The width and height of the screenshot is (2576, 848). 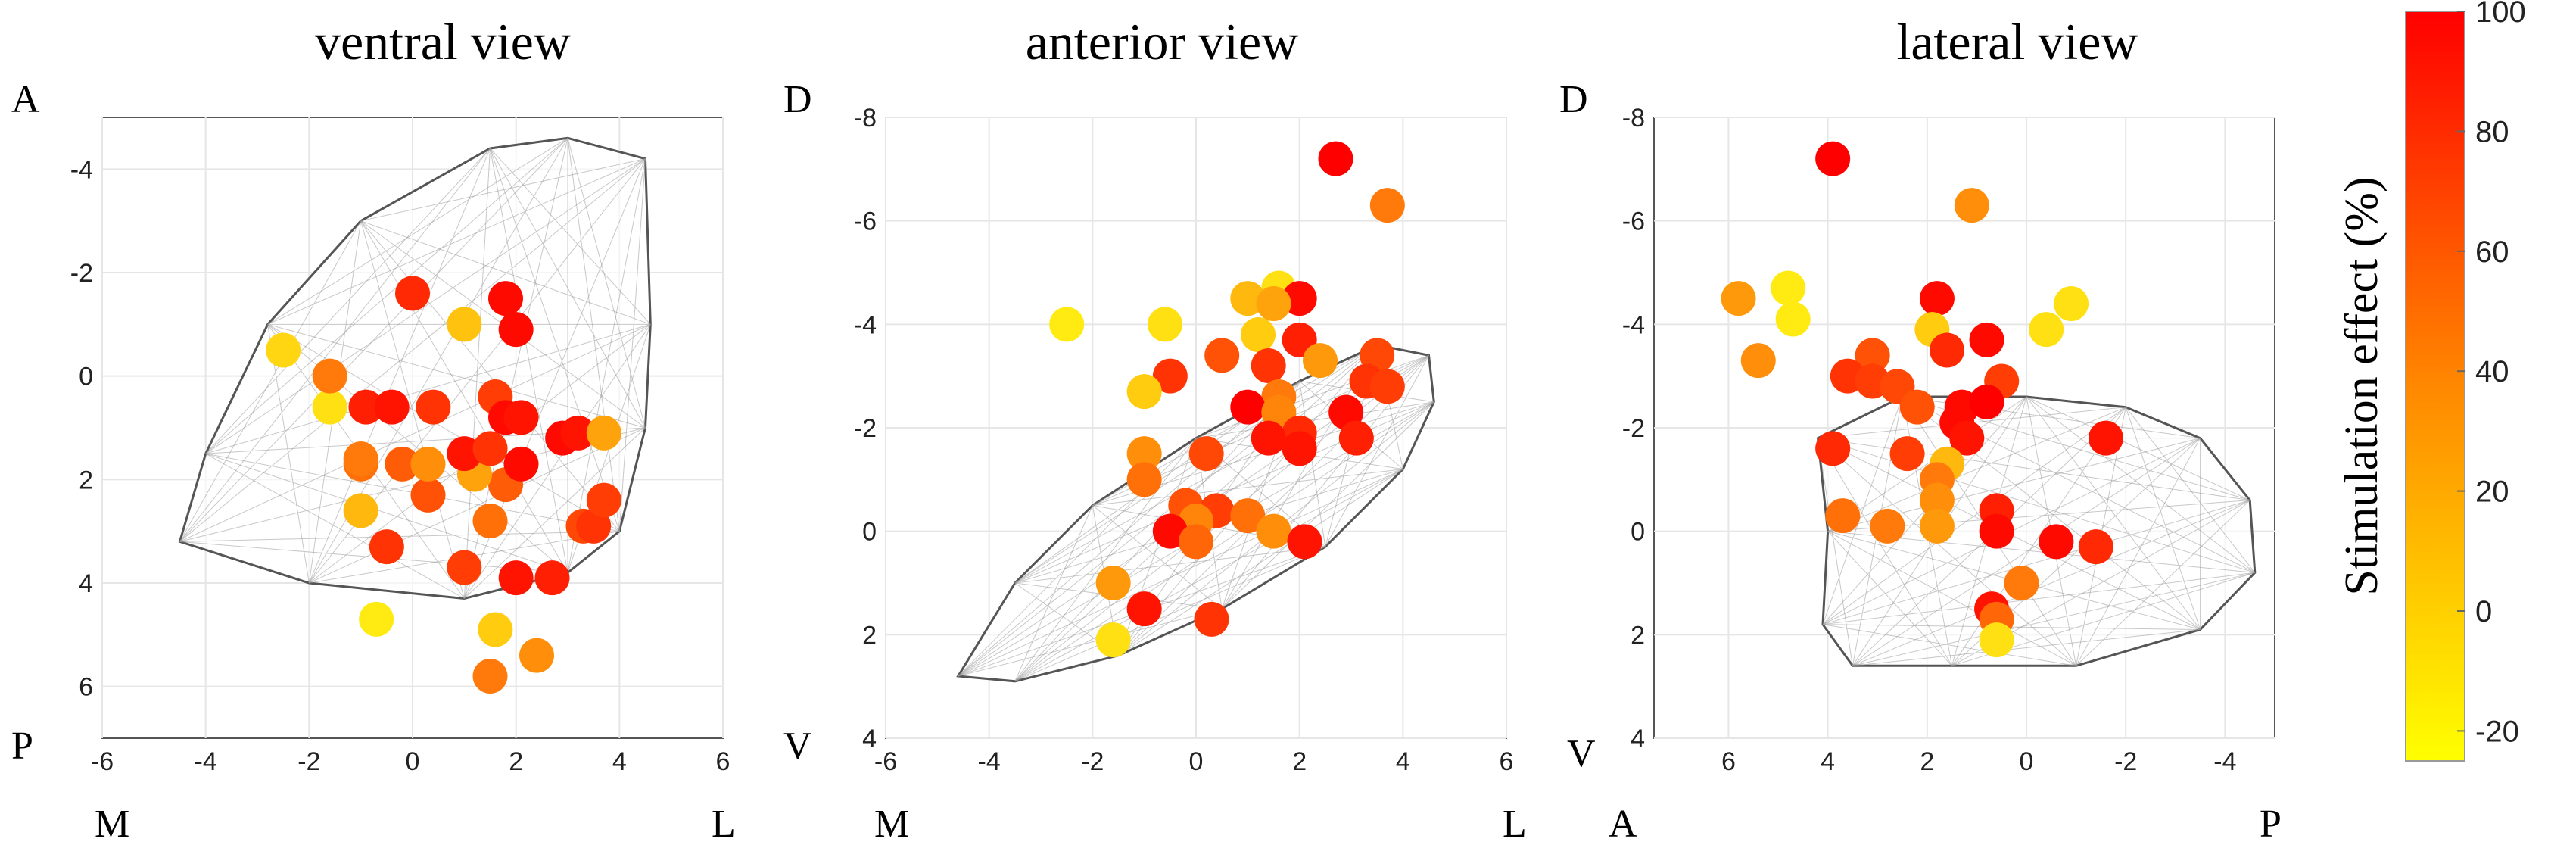 What do you see at coordinates (798, 746) in the screenshot?
I see `corner-label-bottom: V` at bounding box center [798, 746].